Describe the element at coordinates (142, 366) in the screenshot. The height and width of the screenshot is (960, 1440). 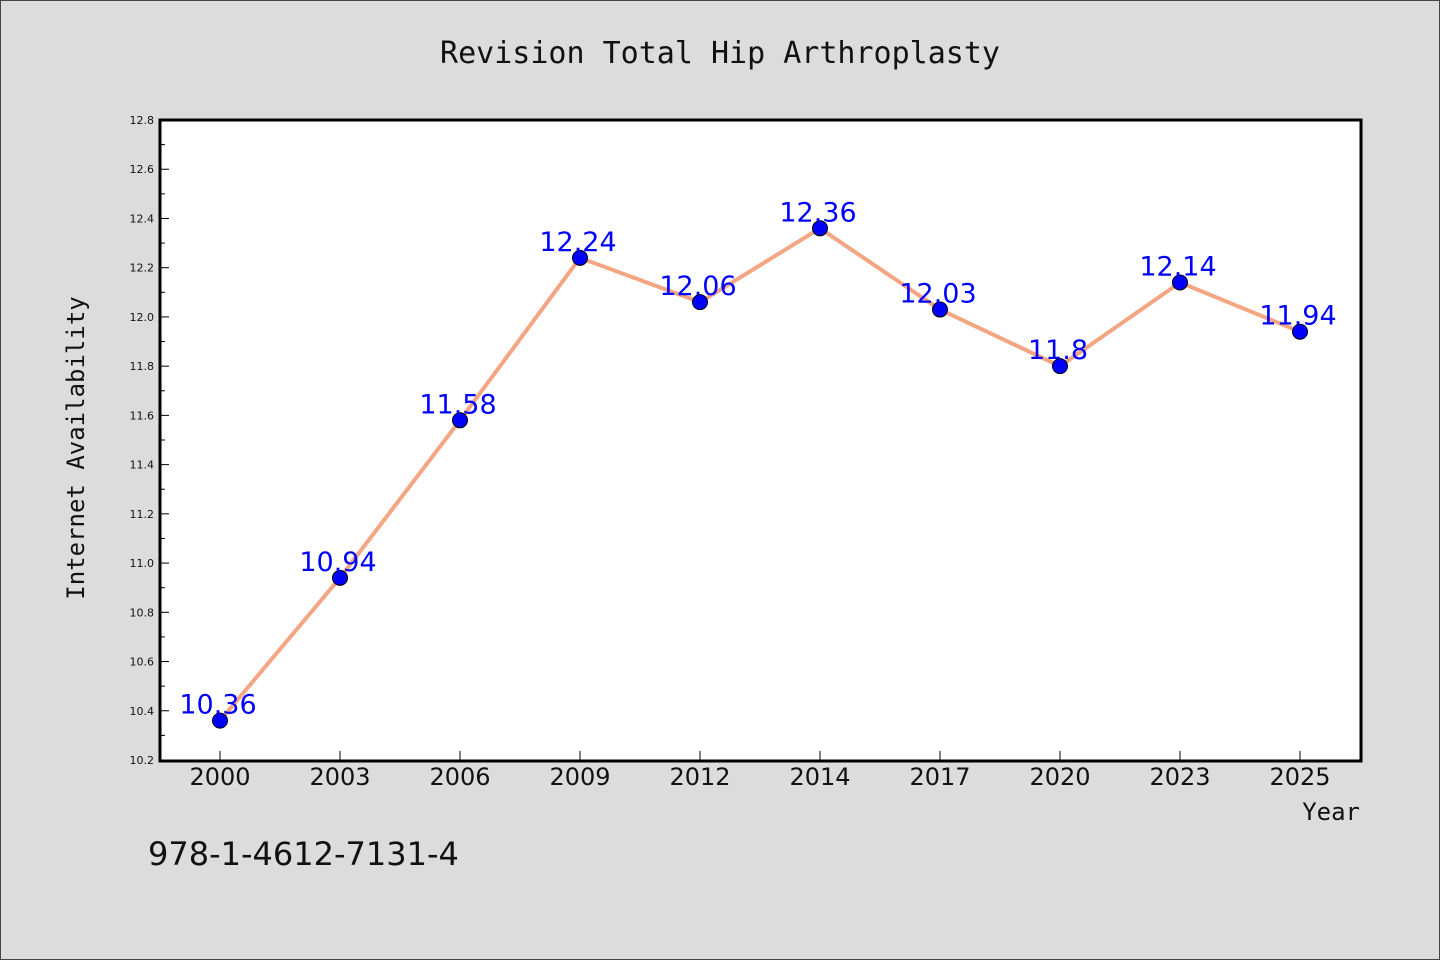
I see `y-tick-label: 11.8` at that location.